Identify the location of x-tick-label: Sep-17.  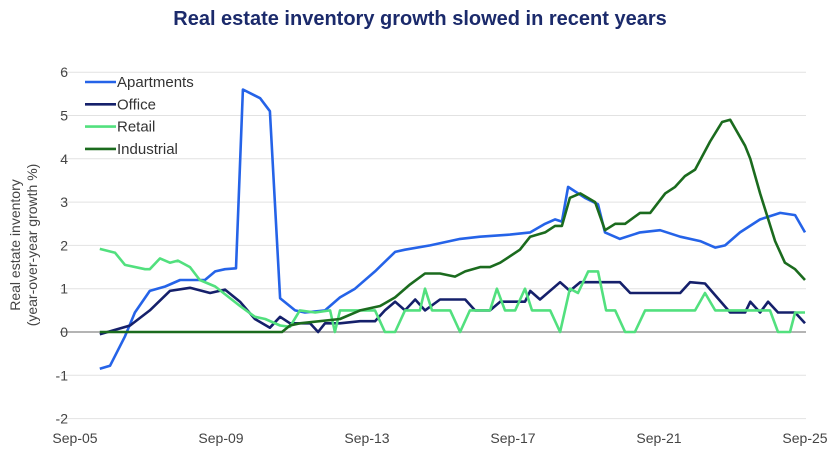
(512, 438).